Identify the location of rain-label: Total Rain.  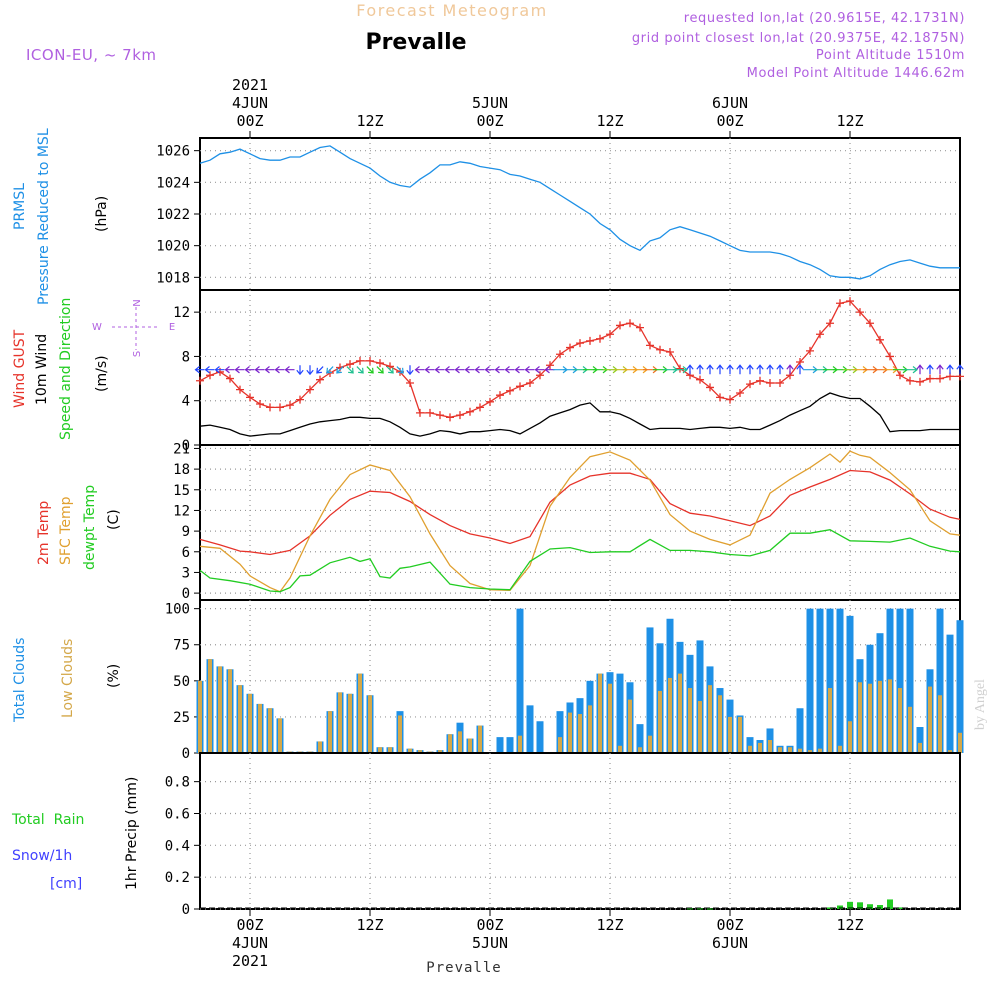
(47, 820).